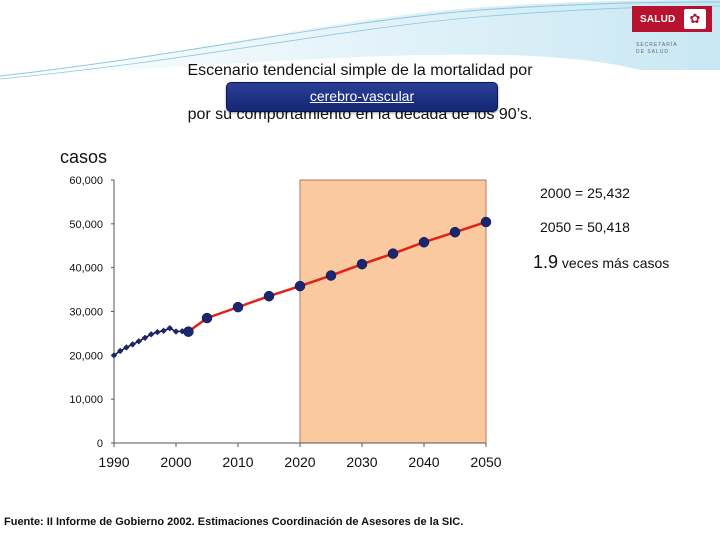 The height and width of the screenshot is (540, 720). I want to click on y-units-label: casos, so click(84, 157).